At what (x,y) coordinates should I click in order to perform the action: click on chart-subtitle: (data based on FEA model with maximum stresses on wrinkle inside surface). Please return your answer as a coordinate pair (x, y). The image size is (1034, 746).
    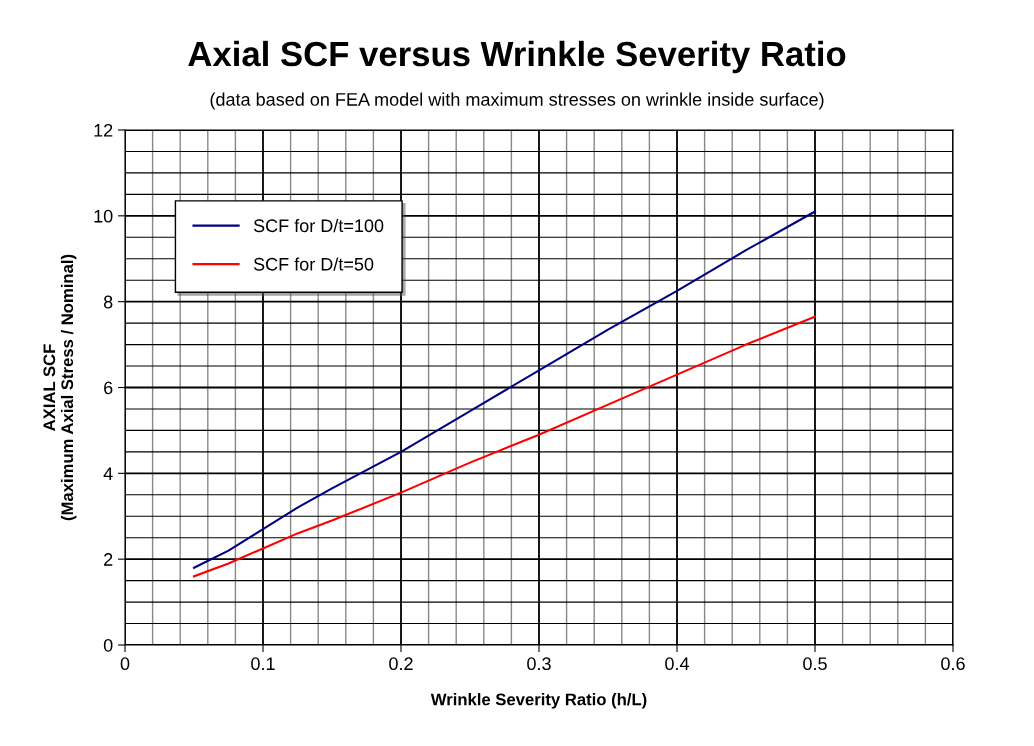
    Looking at the image, I should click on (517, 101).